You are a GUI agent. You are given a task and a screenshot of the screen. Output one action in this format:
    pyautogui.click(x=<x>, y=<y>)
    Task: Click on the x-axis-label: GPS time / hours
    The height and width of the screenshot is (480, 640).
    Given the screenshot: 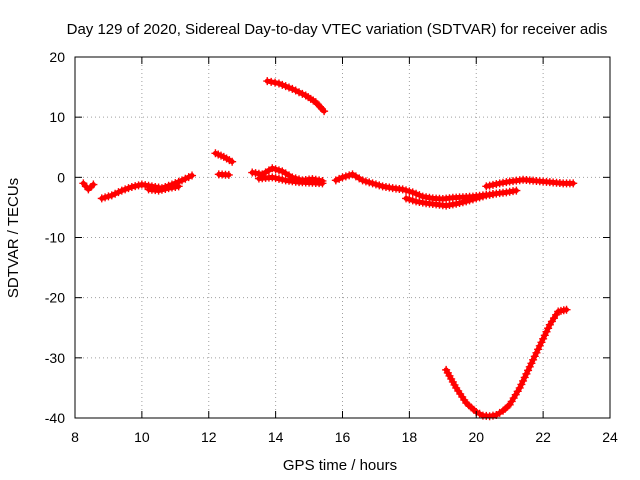 What is the action you would take?
    pyautogui.click(x=340, y=465)
    